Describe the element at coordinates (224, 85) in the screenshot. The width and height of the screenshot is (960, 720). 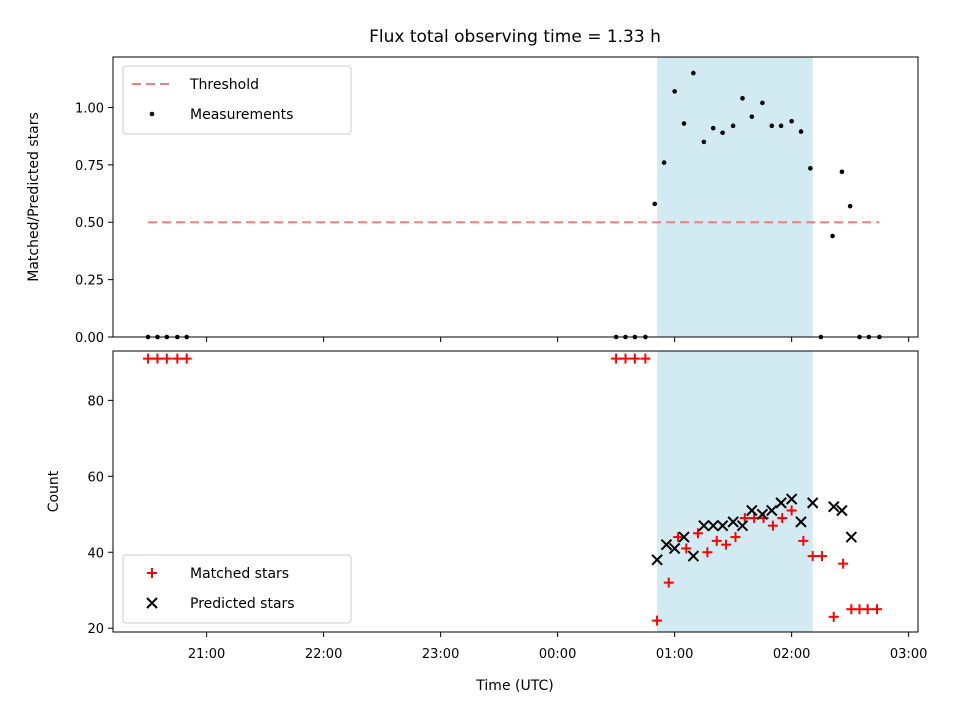
I see `legend-label: Threshold` at that location.